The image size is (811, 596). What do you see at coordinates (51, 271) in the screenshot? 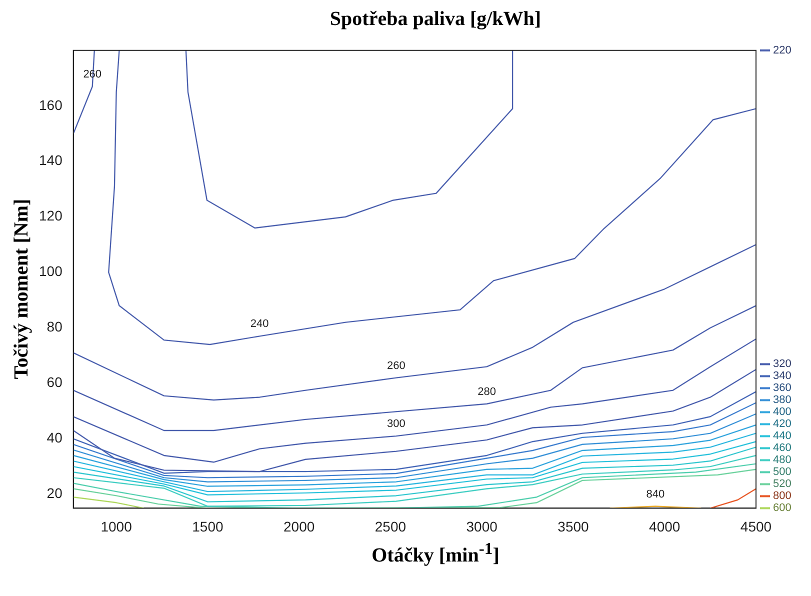
I see `y-tick-label: 100` at bounding box center [51, 271].